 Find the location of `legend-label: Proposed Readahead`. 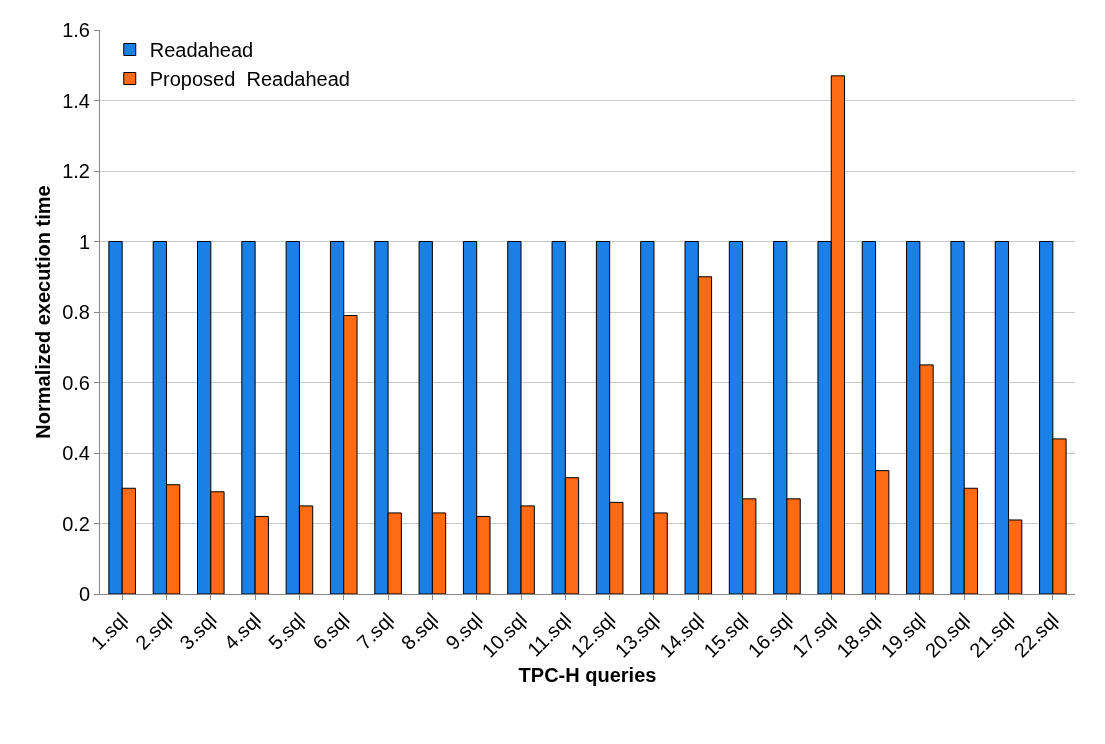

legend-label: Proposed Readahead is located at coordinates (249, 79).